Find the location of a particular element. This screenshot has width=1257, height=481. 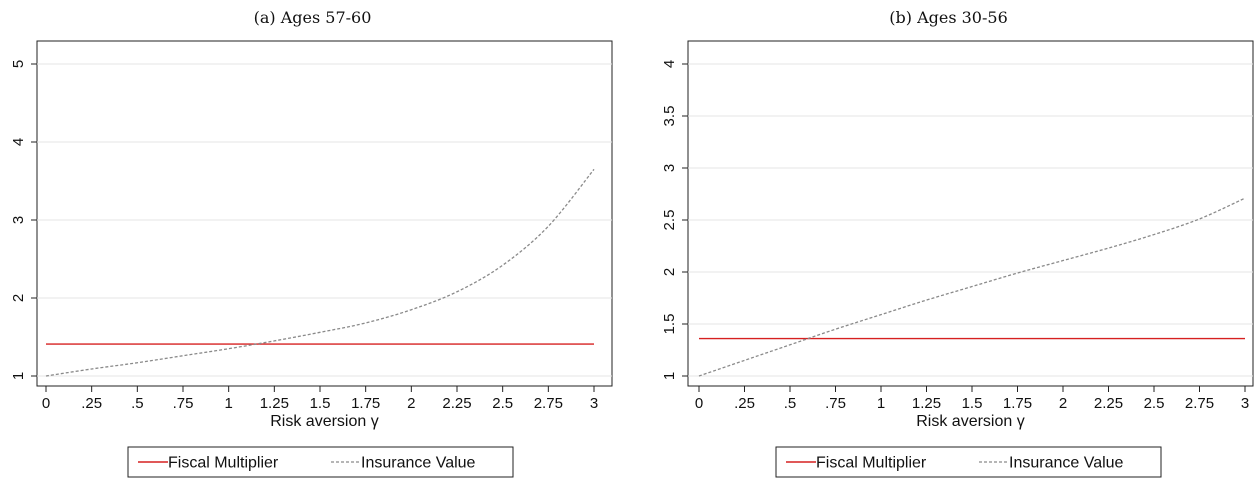

panel-title-b: (b) Ages 30-56 is located at coordinates (948, 17).